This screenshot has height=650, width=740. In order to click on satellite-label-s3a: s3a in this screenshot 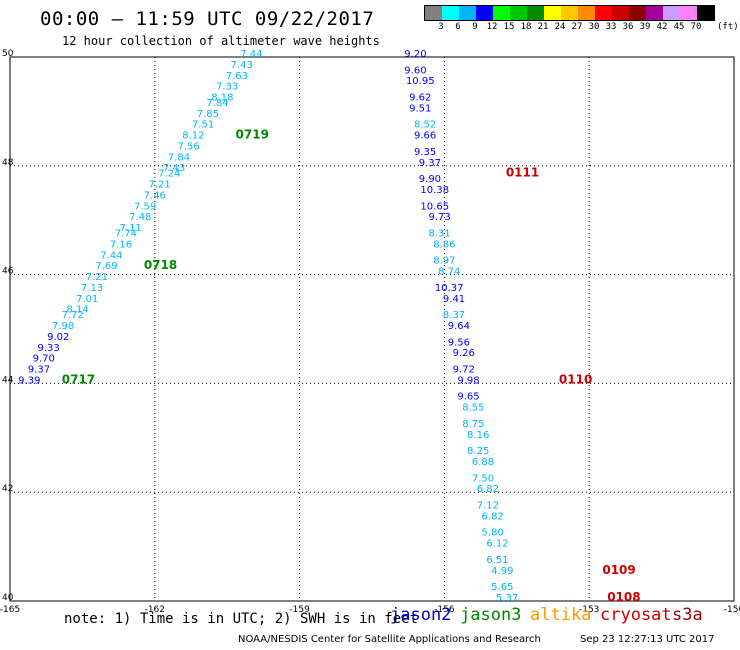, I will do `click(687, 615)`.